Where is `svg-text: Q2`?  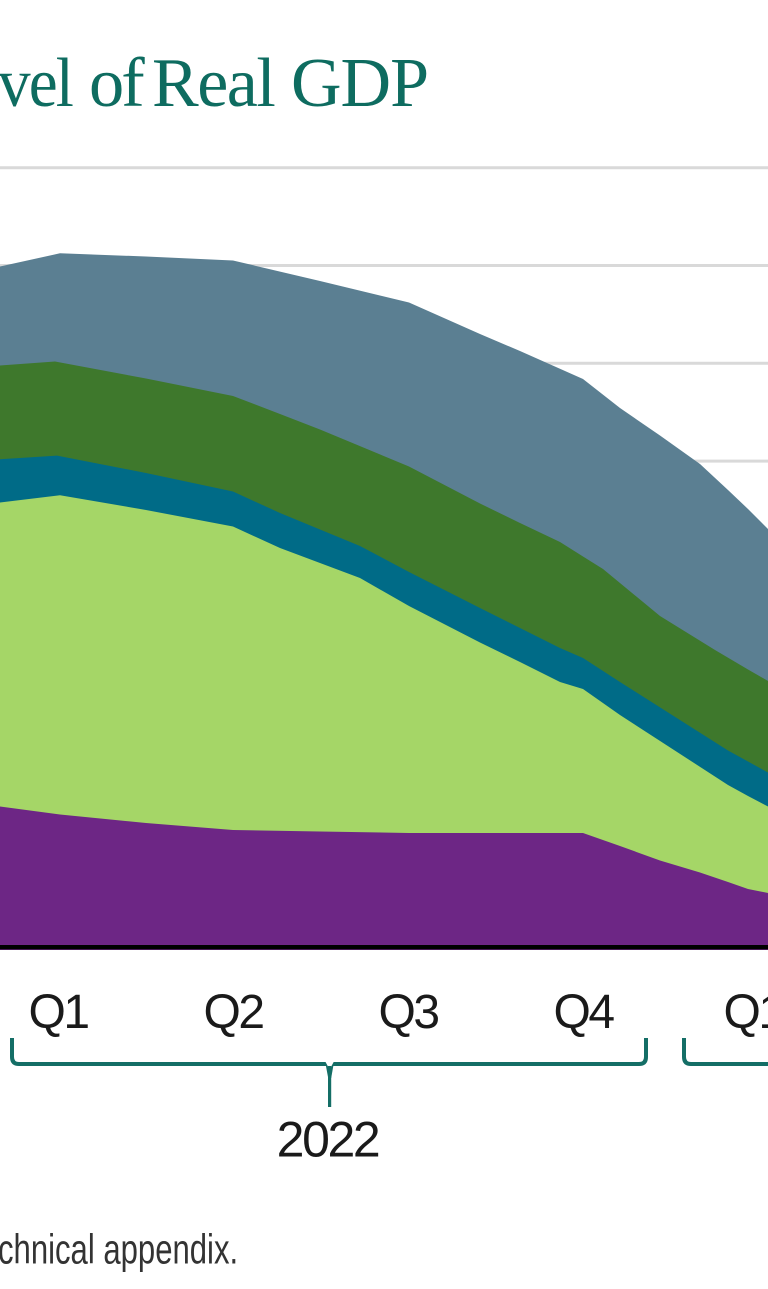
svg-text: Q2 is located at coordinates (233, 1012).